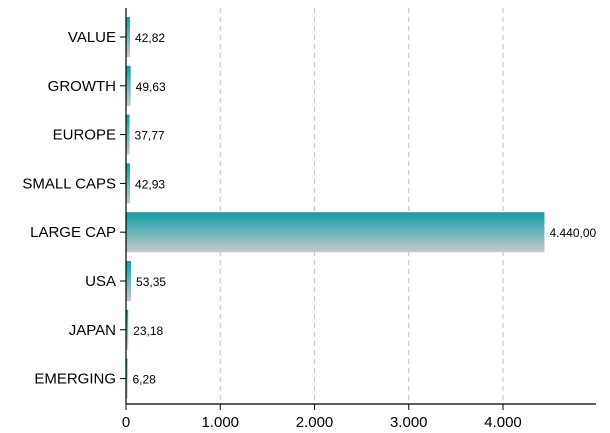  Describe the element at coordinates (148, 331) in the screenshot. I see `value-label: 23,18` at that location.